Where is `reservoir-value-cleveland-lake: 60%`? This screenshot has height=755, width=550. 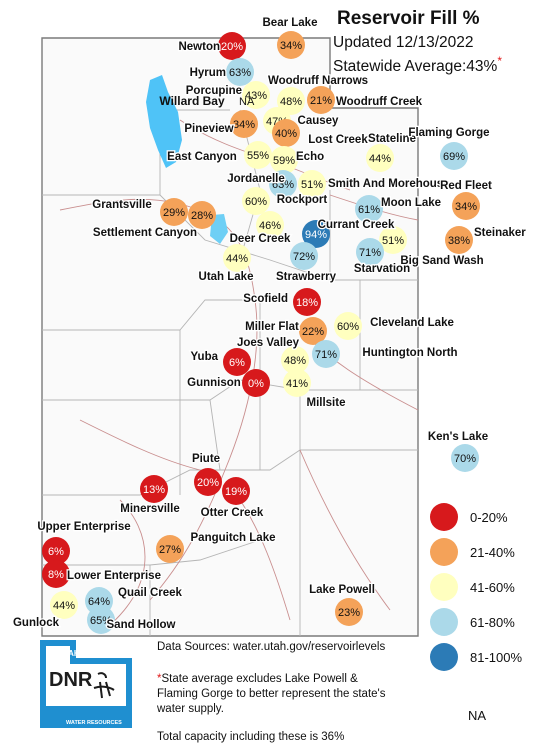
reservoir-value-cleveland-lake: 60% is located at coordinates (348, 327).